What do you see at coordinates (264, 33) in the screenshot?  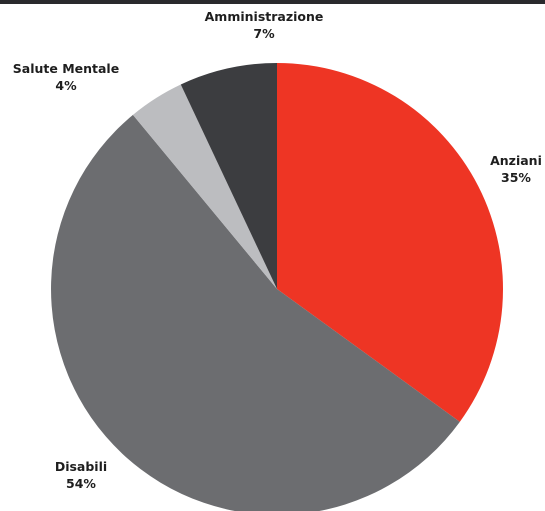 I see `slice-value-label: 7%` at bounding box center [264, 33].